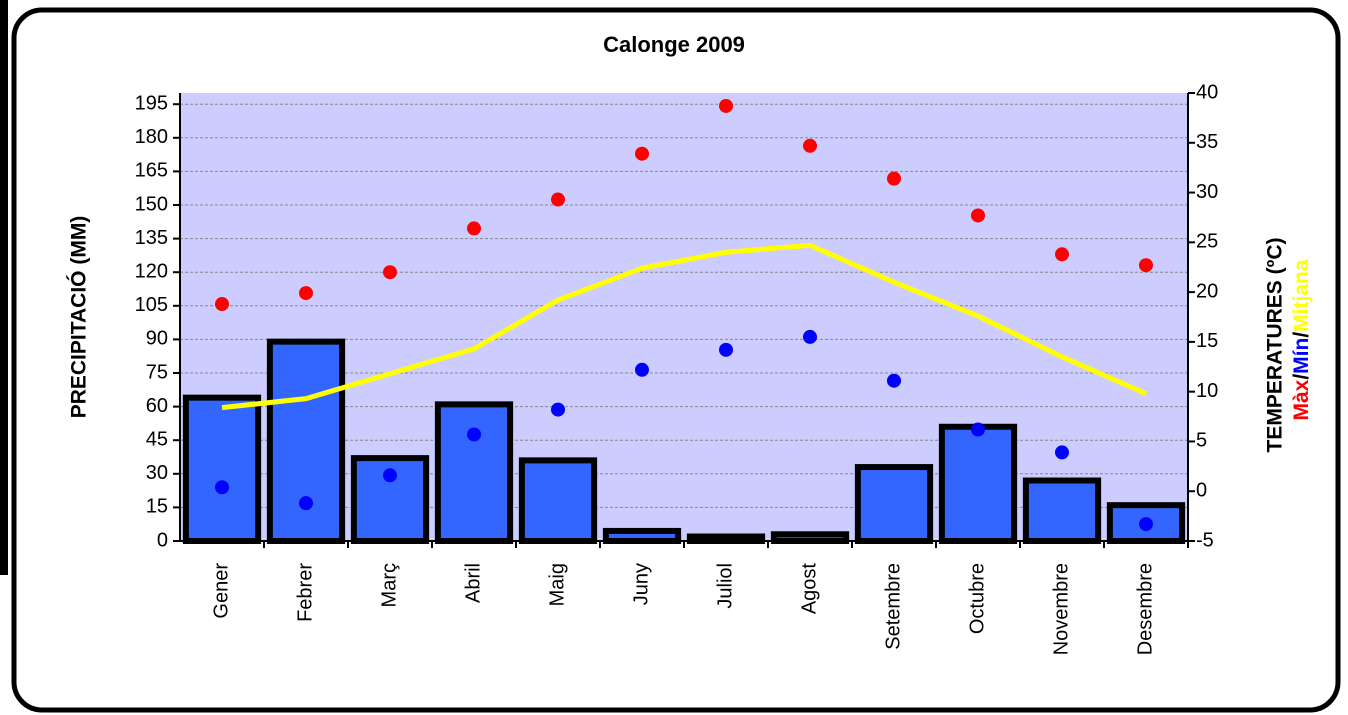 The image size is (1348, 715). I want to click on y2-tick-label: 5, so click(1201, 441).